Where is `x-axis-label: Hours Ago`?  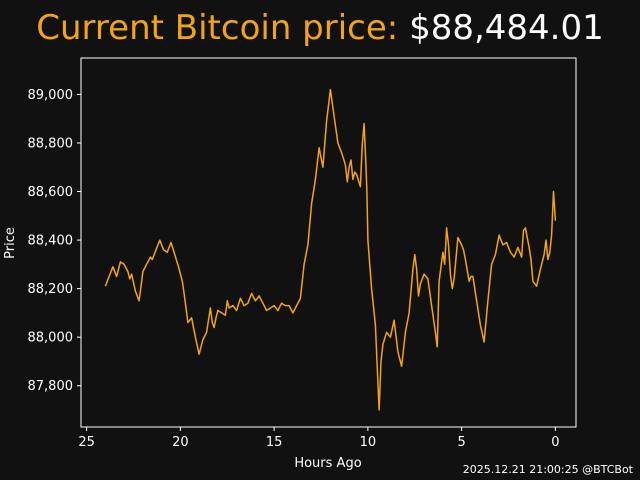 x-axis-label: Hours Ago is located at coordinates (327, 463).